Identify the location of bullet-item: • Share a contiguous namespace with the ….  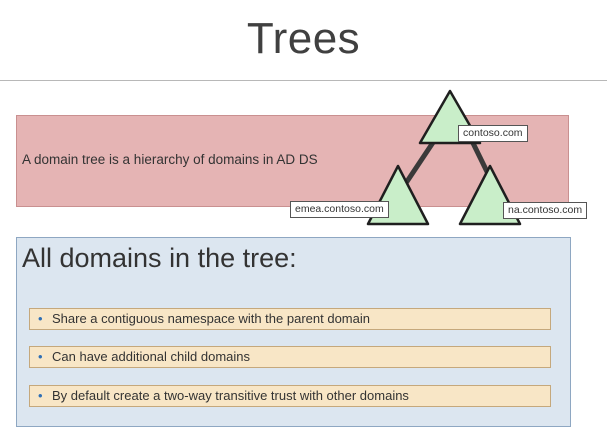
(290, 319).